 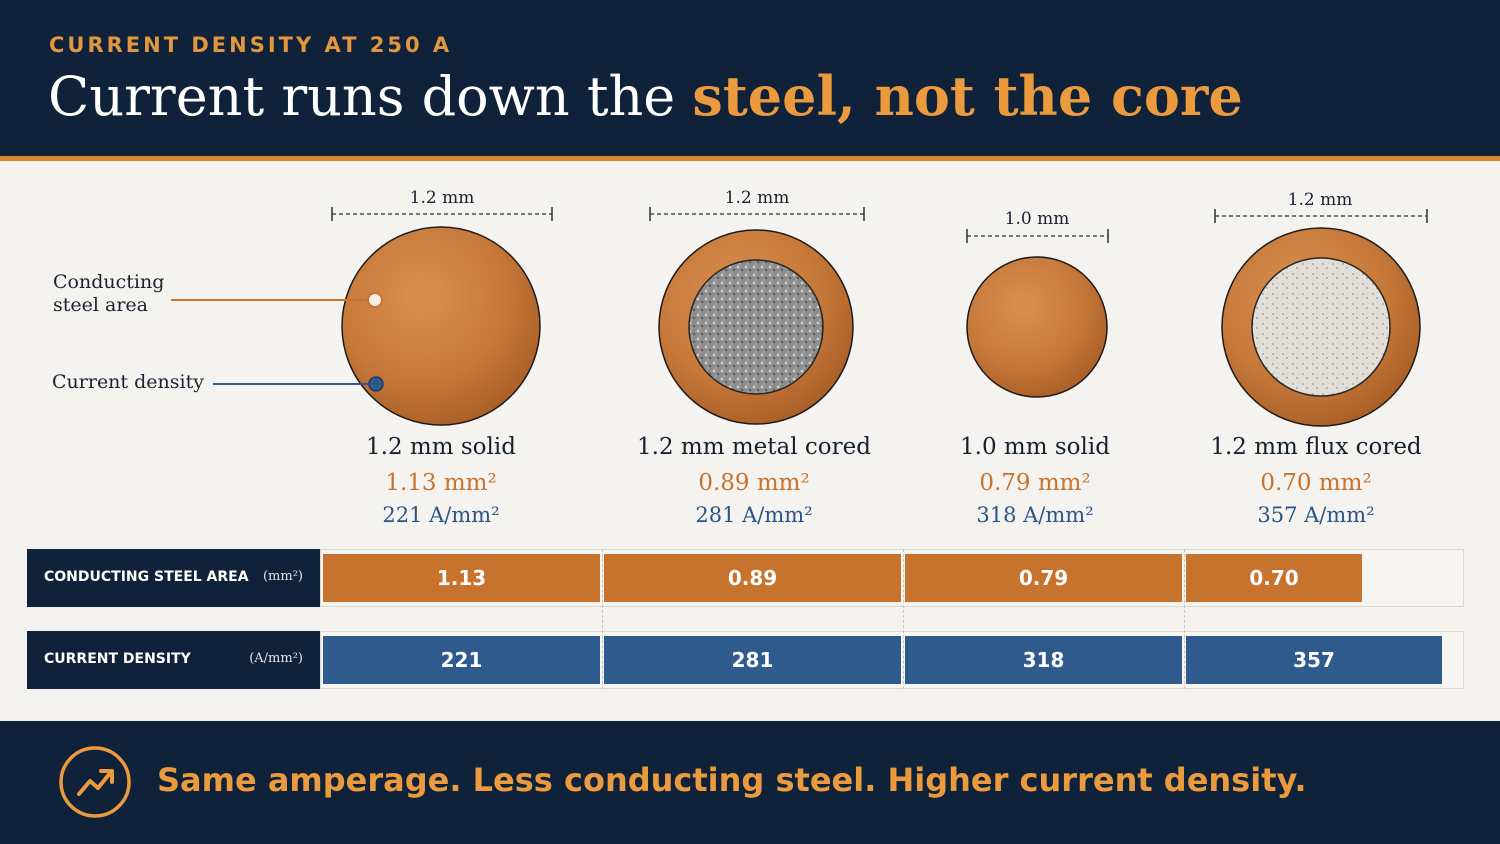 What do you see at coordinates (757, 198) in the screenshot?
I see `wire-2-dimension-label: 1.2 mm` at bounding box center [757, 198].